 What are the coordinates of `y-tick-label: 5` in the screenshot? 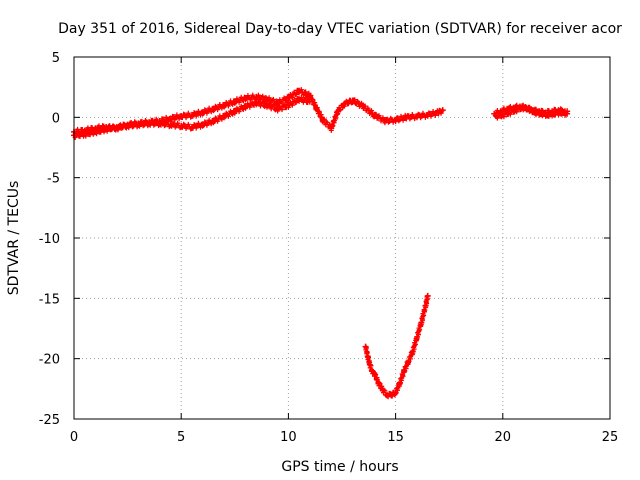 It's located at (56, 58).